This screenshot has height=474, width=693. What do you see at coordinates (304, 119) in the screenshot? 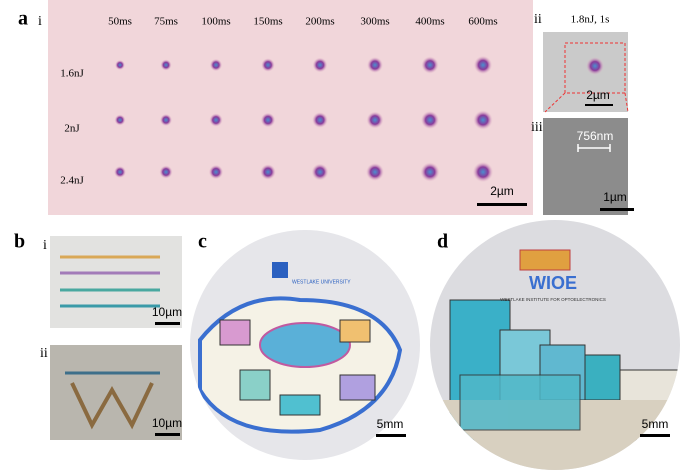
I see `dot-array` at bounding box center [304, 119].